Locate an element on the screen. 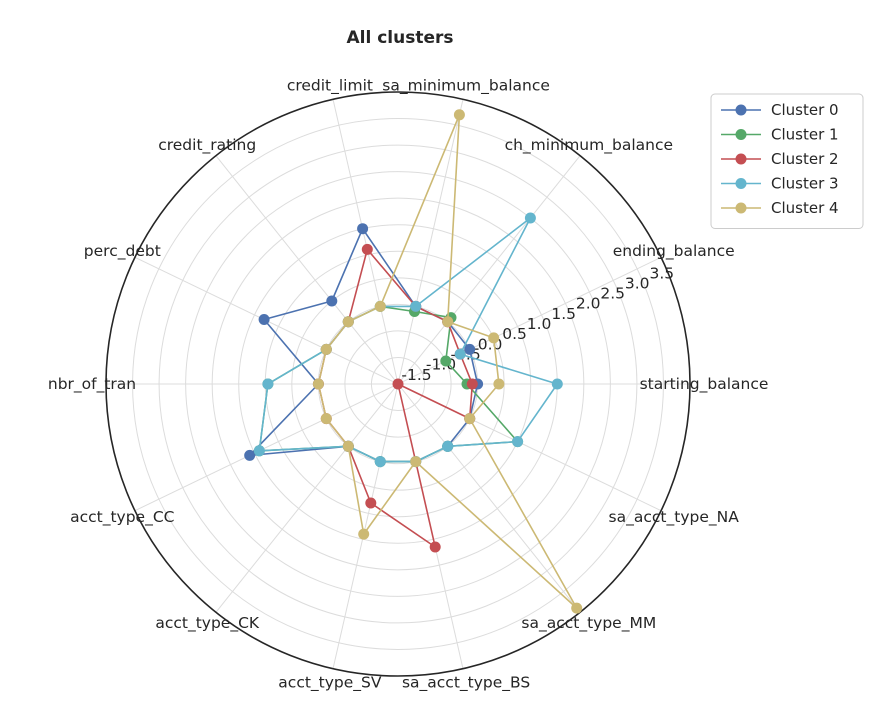 This screenshot has width=888, height=726. axis-label-sa-acct-type-NA: sa_acct_type_NA is located at coordinates (674, 517).